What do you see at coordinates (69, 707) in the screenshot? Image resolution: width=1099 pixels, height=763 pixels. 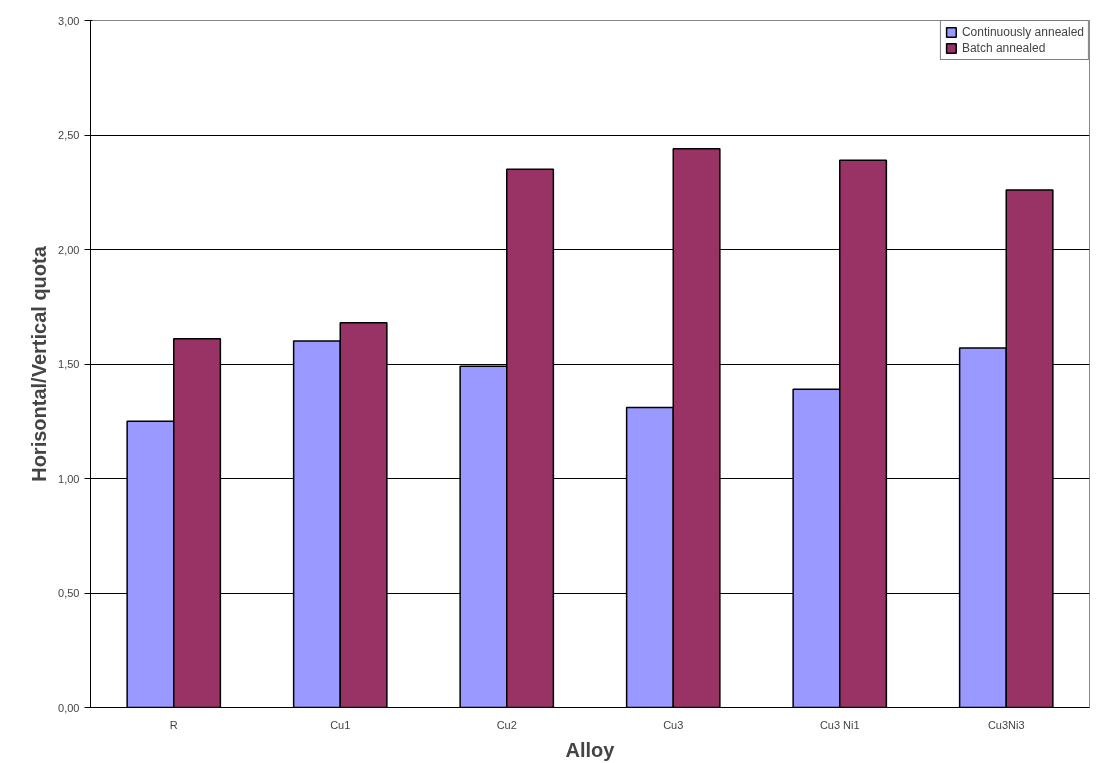 I see `y-tick-label: 0,00` at bounding box center [69, 707].